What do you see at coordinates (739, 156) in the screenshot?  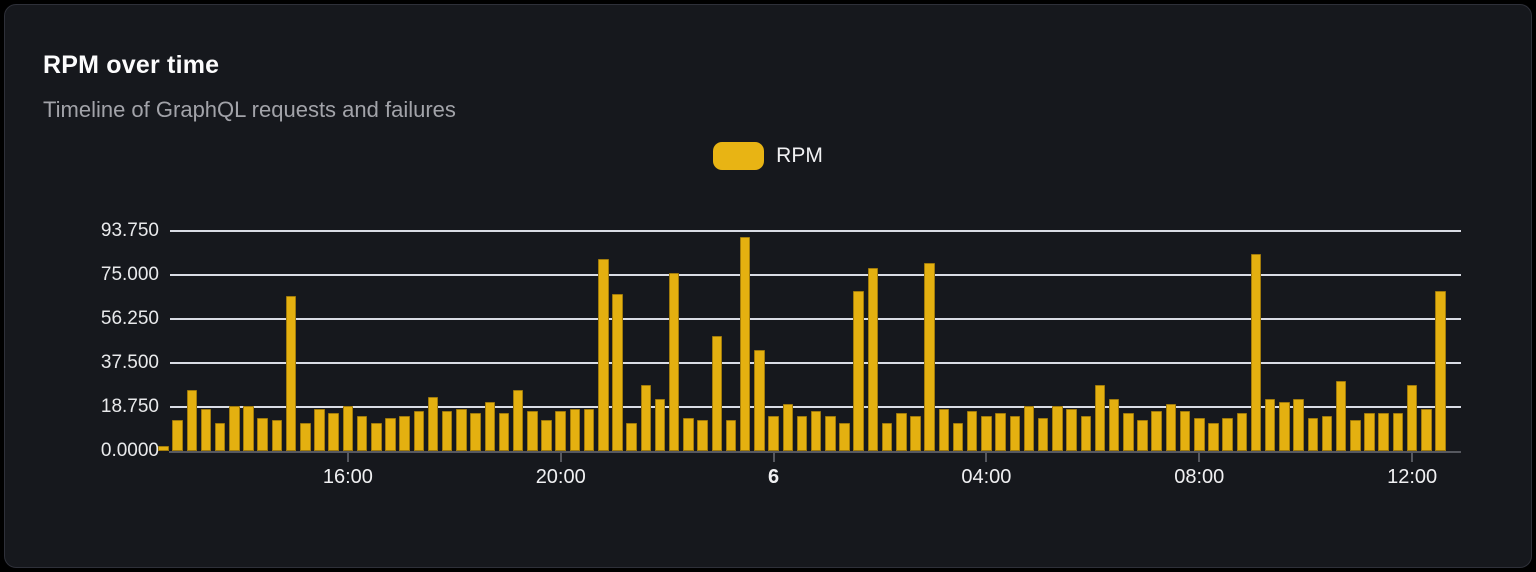 I see `rpm-legend-swatch` at bounding box center [739, 156].